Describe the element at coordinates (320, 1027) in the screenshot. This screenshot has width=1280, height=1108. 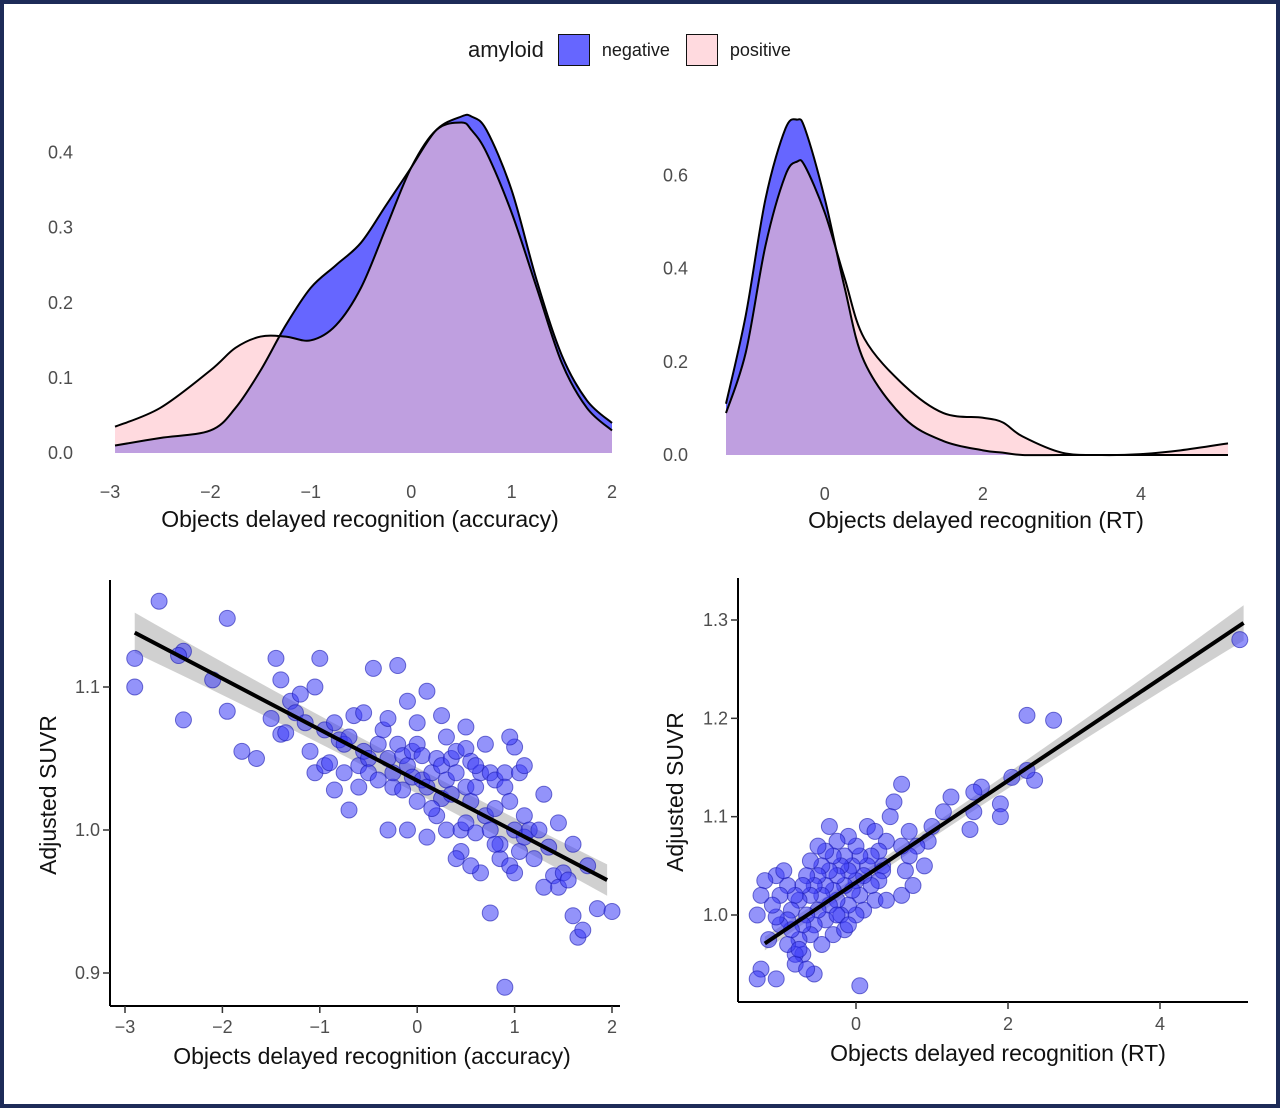
I see `x-tick-label: −1` at that location.